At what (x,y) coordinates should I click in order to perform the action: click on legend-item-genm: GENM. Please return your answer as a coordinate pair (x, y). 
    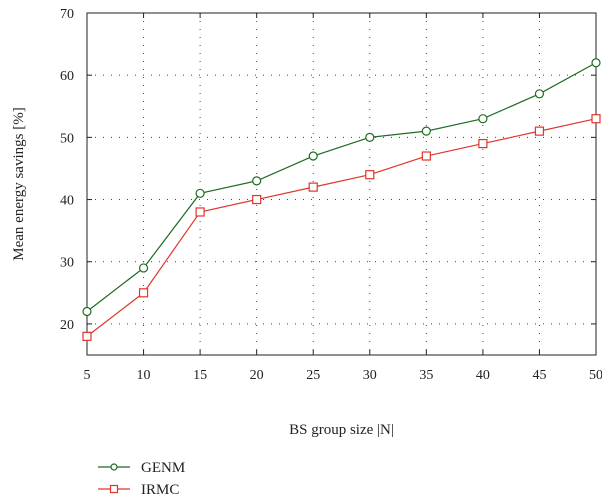
    Looking at the image, I should click on (141, 468).